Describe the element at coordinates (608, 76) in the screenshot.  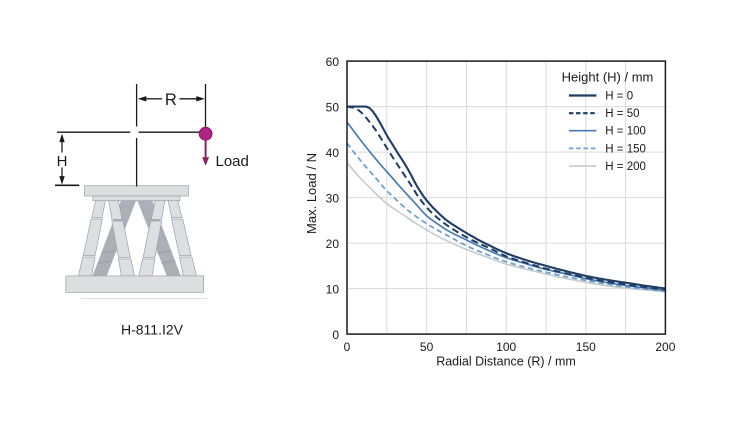
I see `svg-text: Height (H) / mm` at that location.